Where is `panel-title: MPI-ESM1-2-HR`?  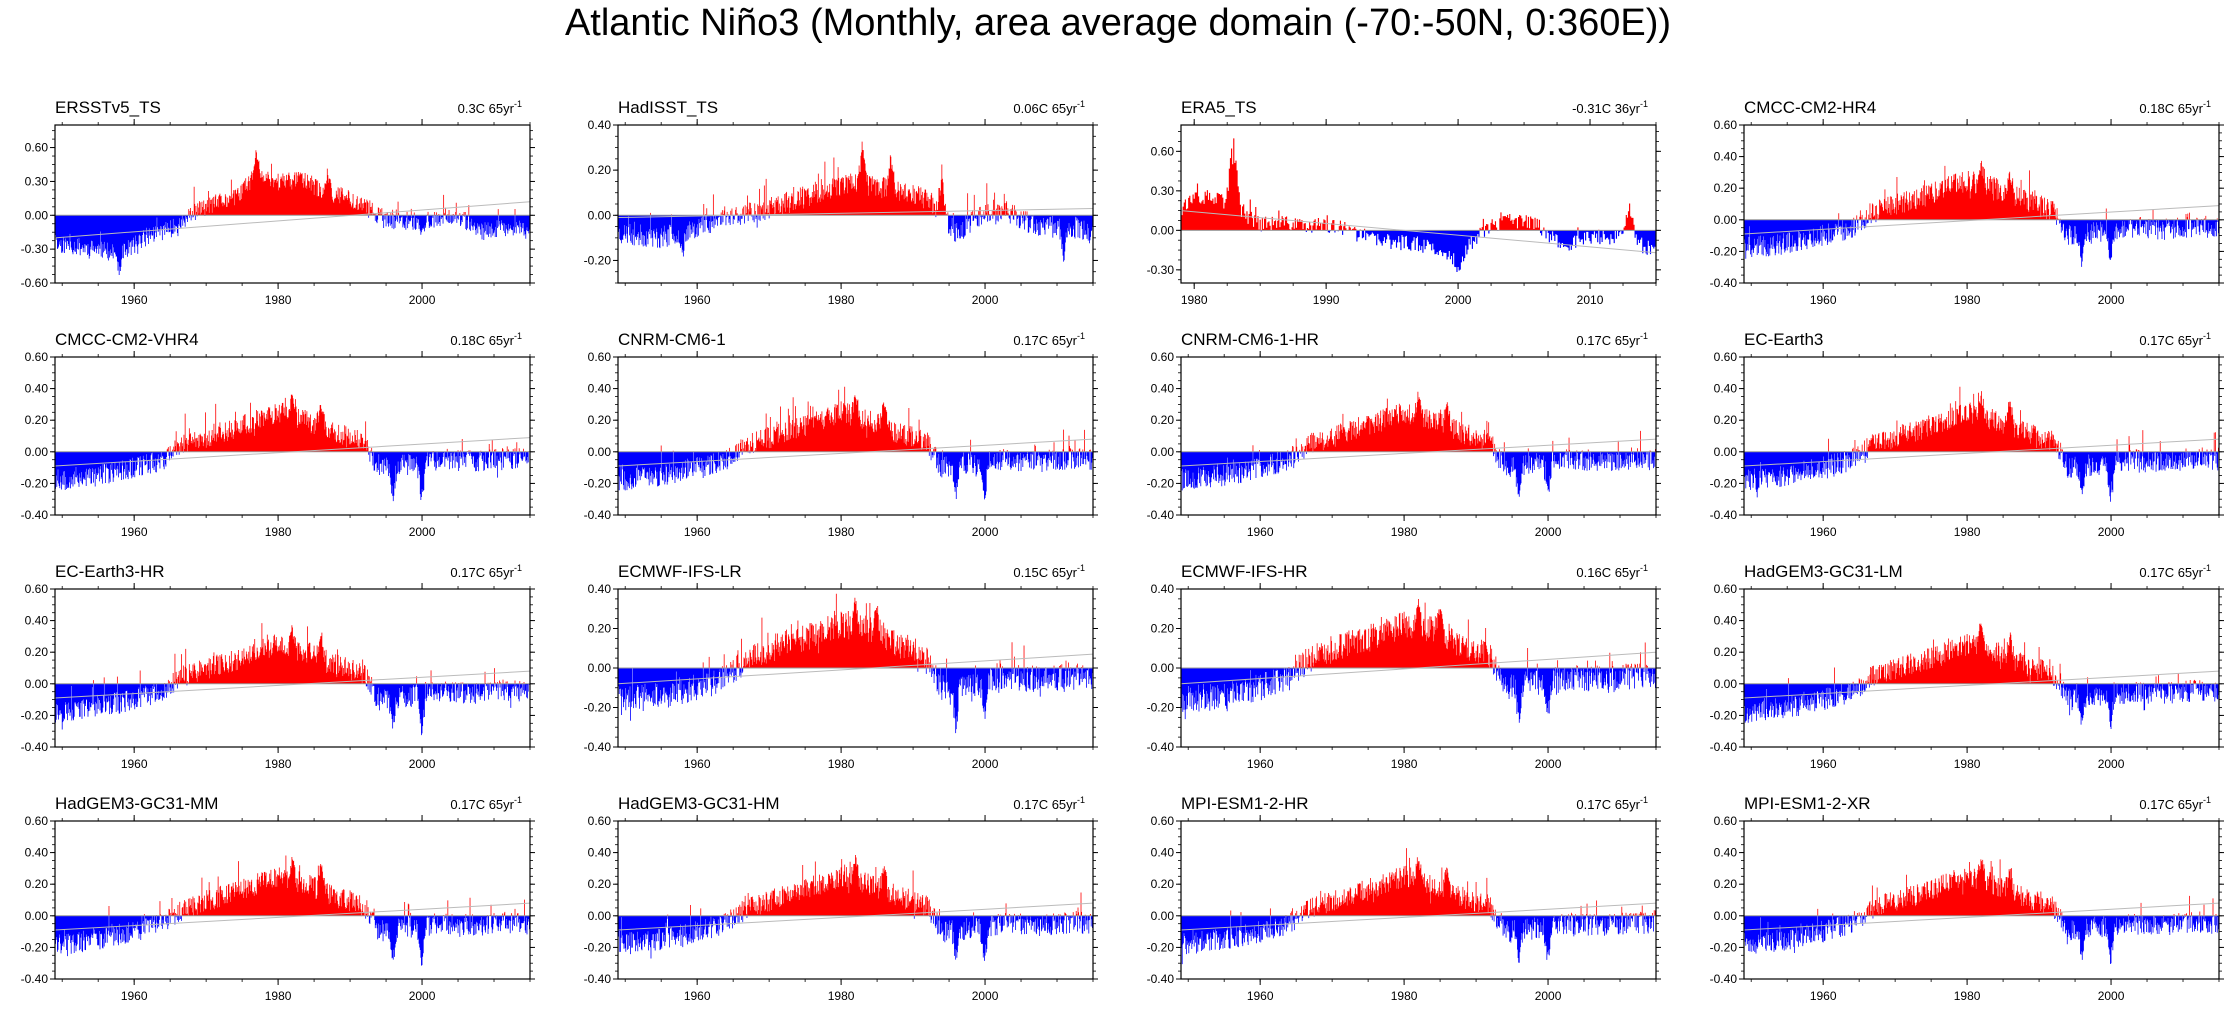 panel-title: MPI-ESM1-2-HR is located at coordinates (1245, 803).